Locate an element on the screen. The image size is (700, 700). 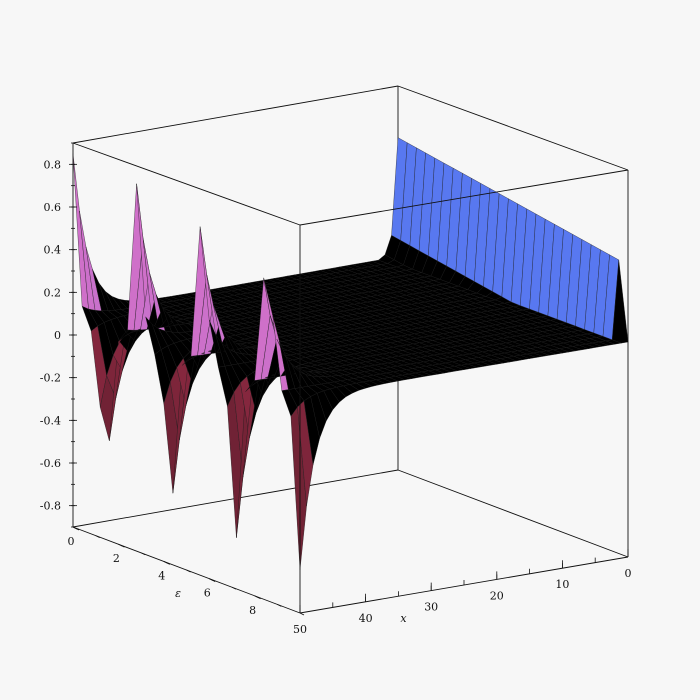
x-tick-label: 0 is located at coordinates (628, 573).